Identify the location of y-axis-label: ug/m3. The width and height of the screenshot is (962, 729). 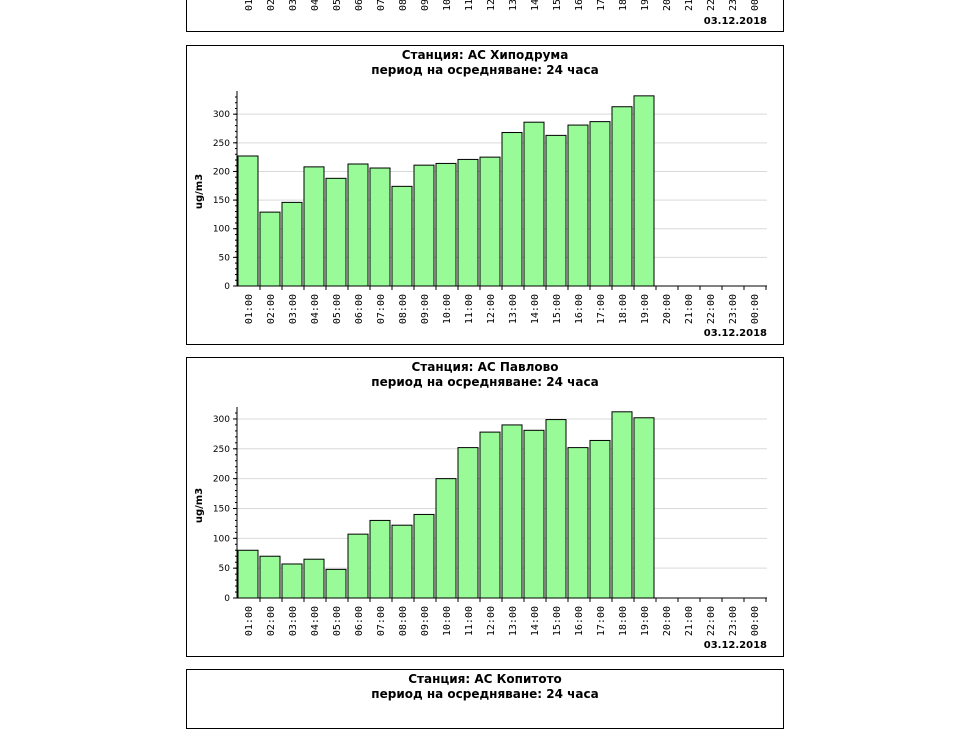
(199, 191).